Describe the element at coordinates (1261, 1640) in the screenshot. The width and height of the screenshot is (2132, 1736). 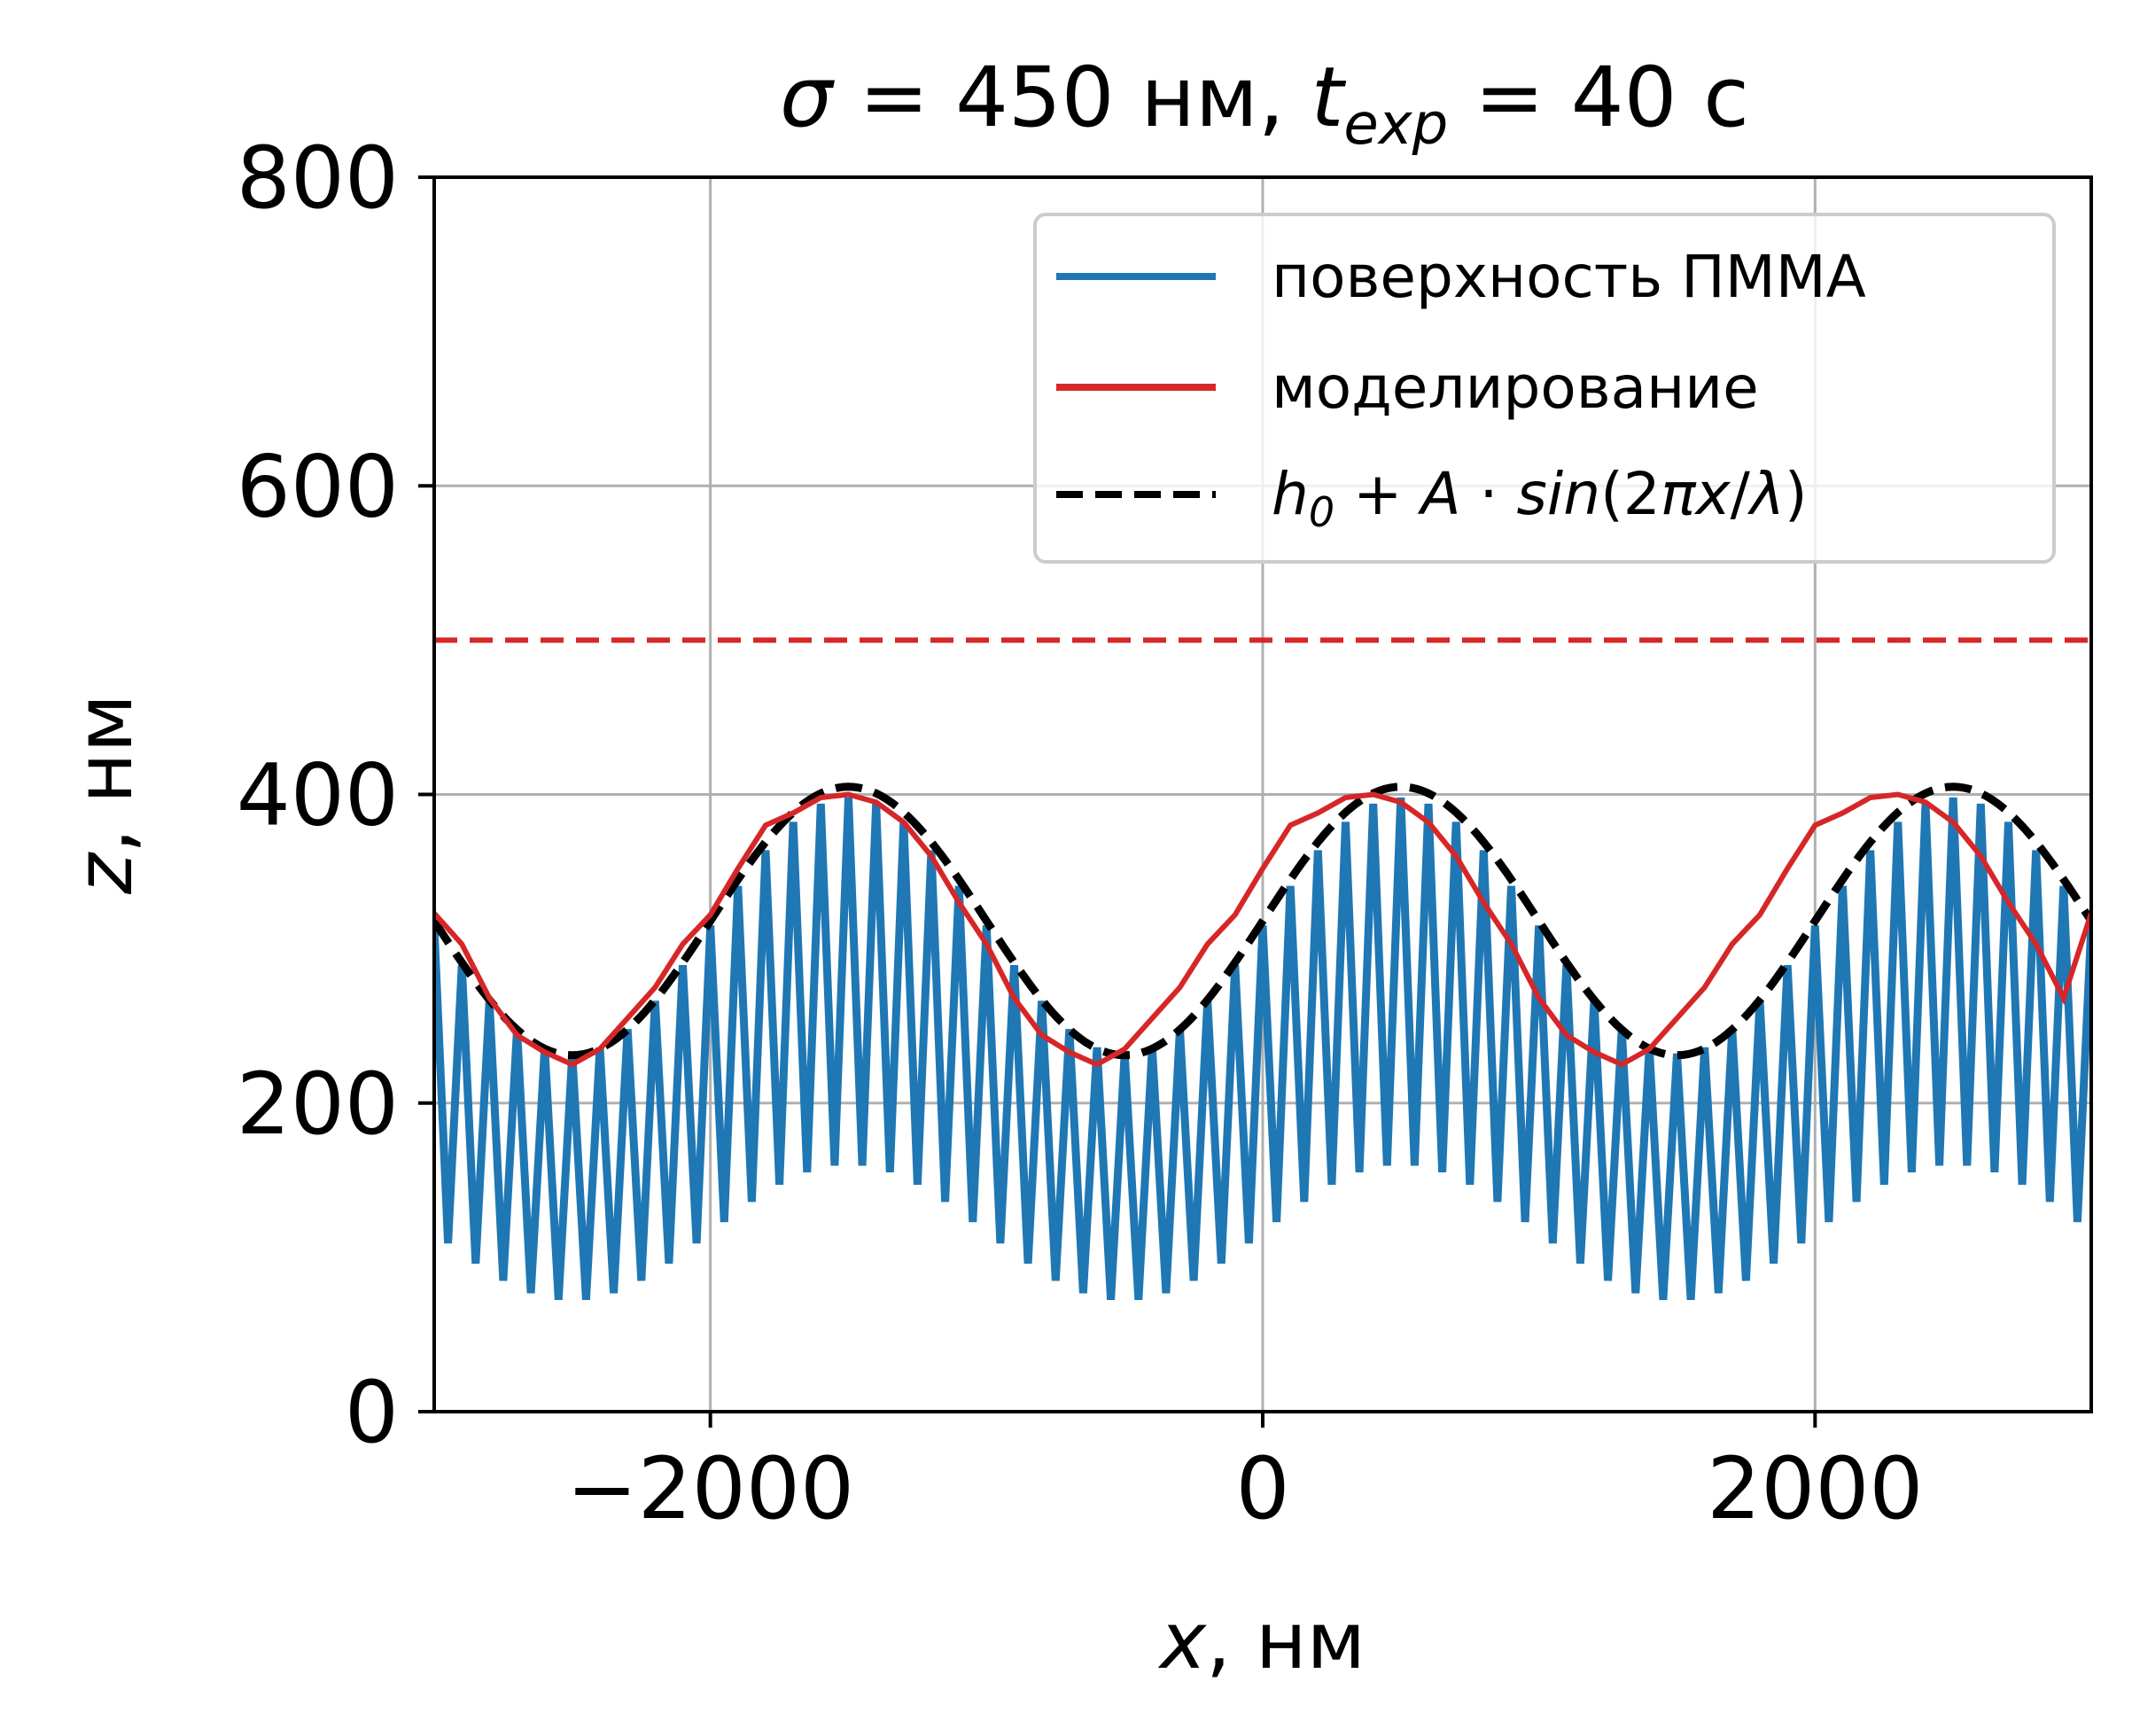
I see `x-axis-label: x, нм` at that location.